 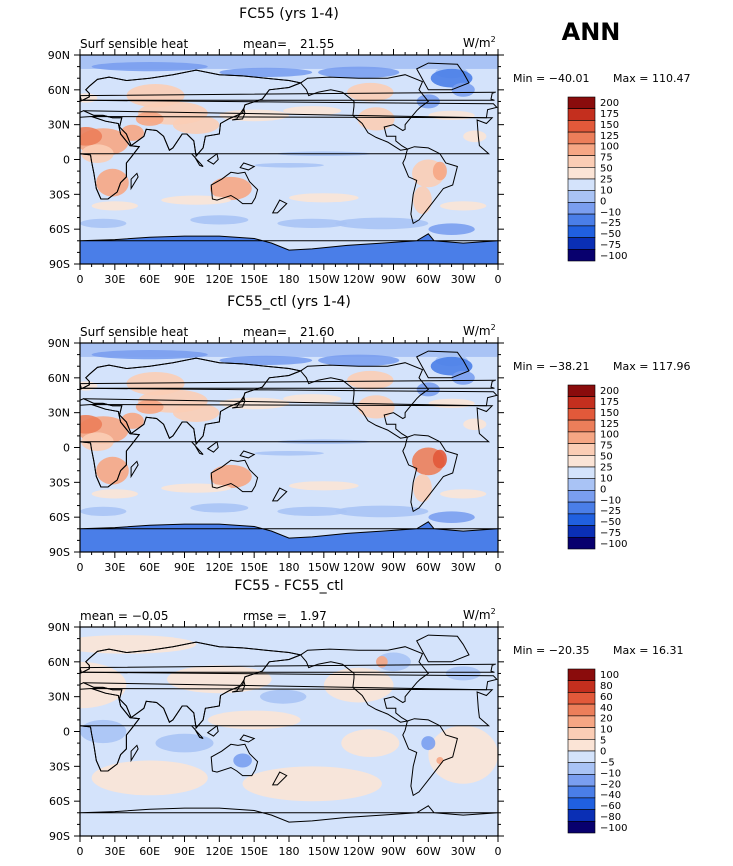 I want to click on lon-tick-label: 60W, so click(x=428, y=567).